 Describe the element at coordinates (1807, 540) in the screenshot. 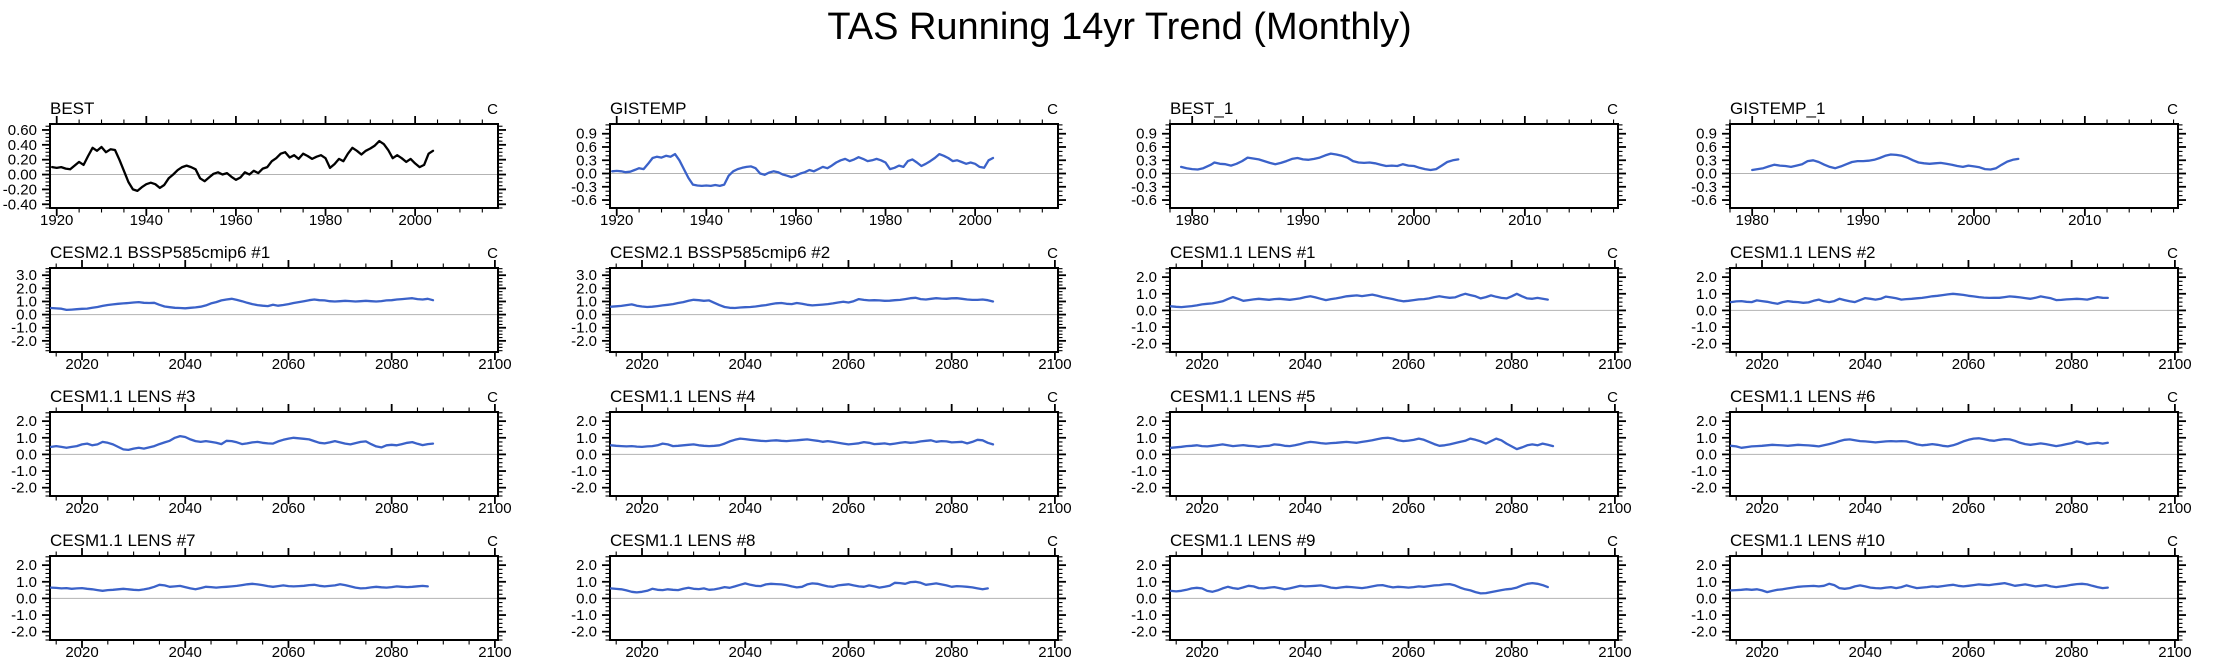

I see `panel-title: CESM1.1 LENS #10` at that location.